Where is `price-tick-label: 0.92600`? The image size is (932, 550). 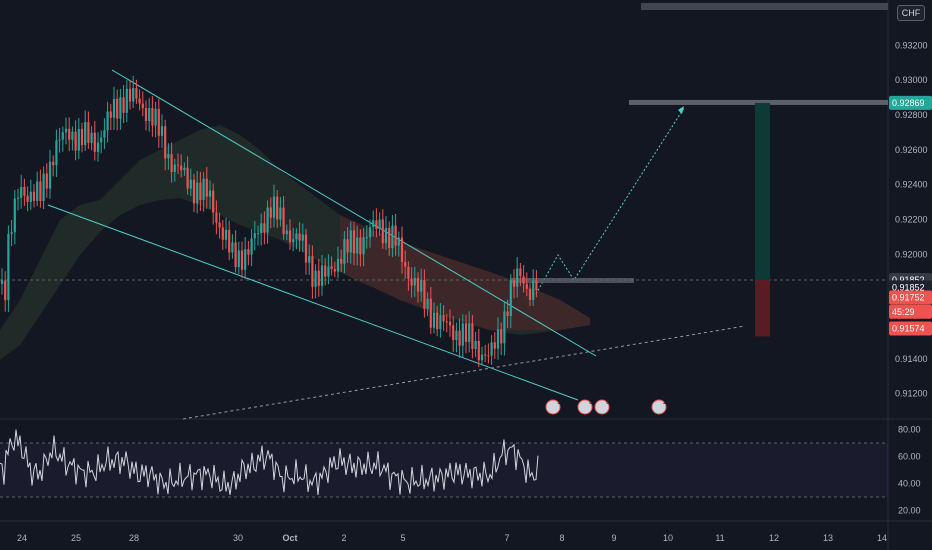 price-tick-label: 0.92600 is located at coordinates (911, 150).